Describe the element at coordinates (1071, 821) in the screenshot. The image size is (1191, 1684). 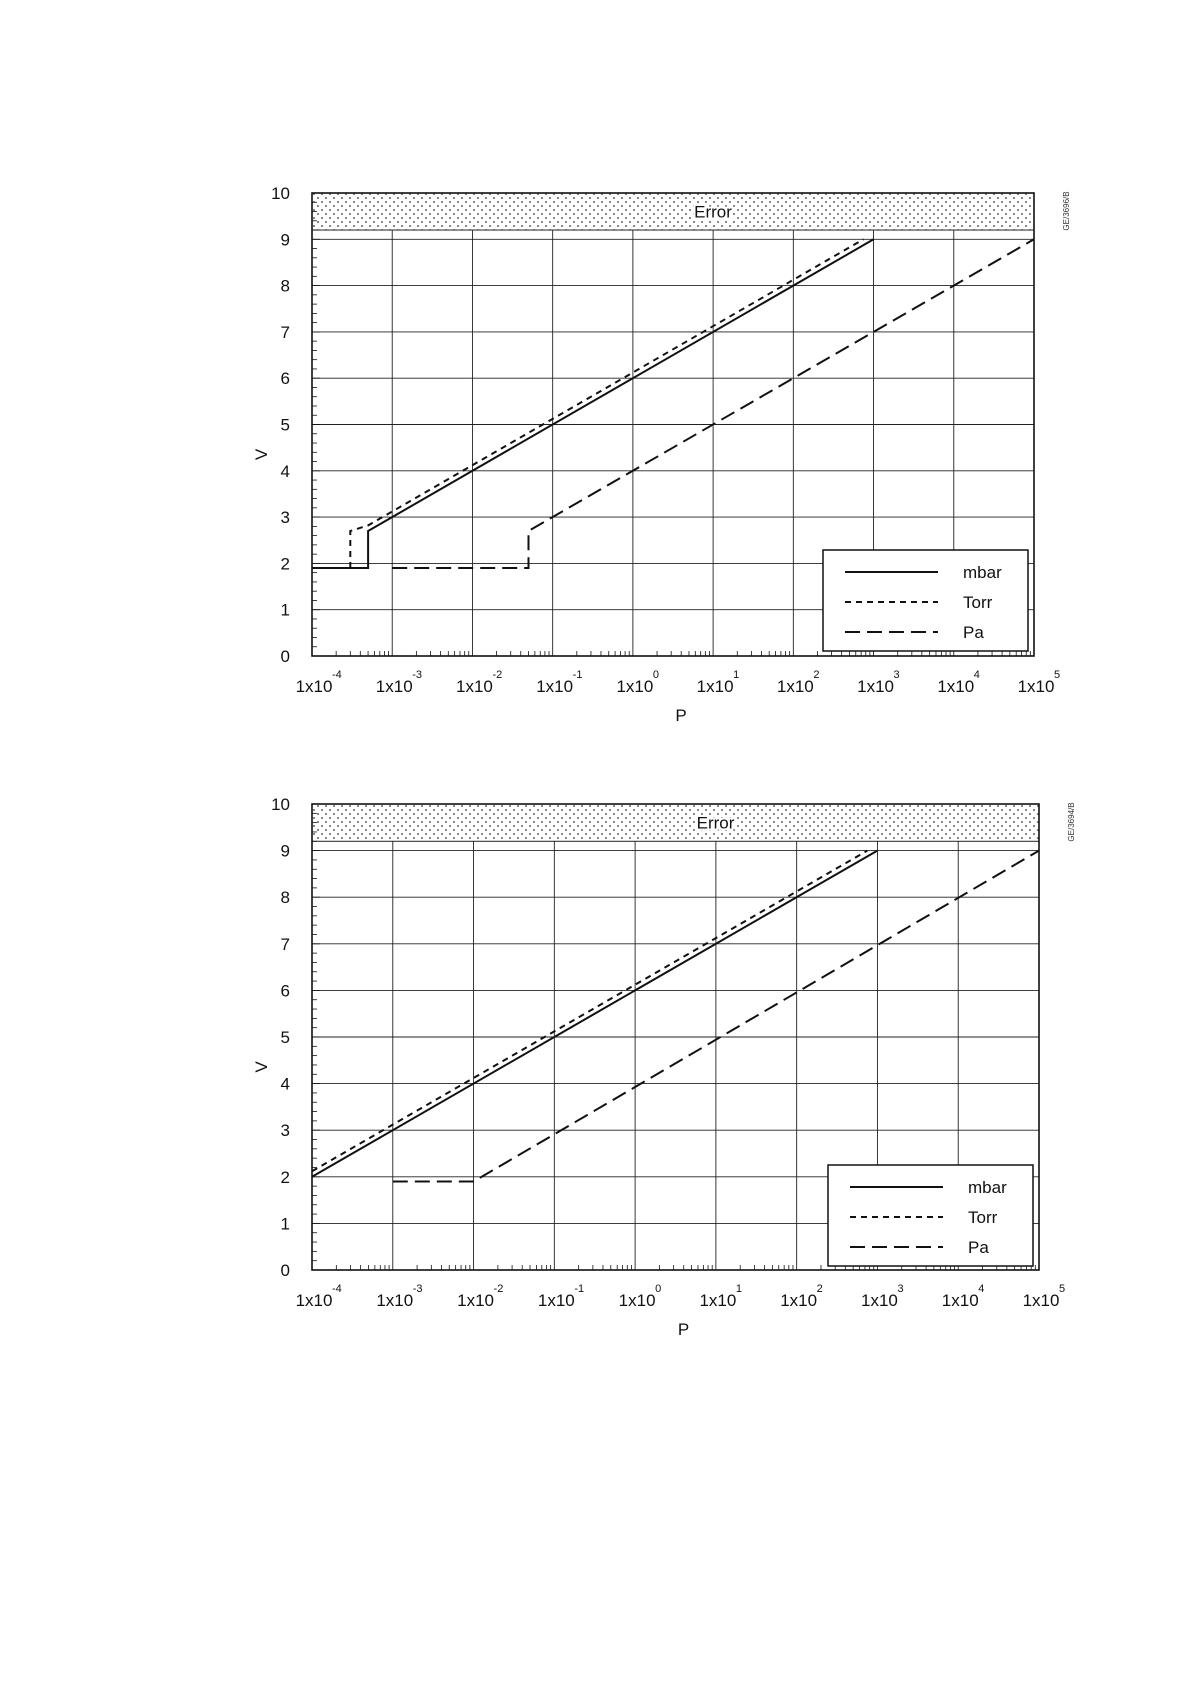
I see `figure-code: GE/3694/B` at that location.